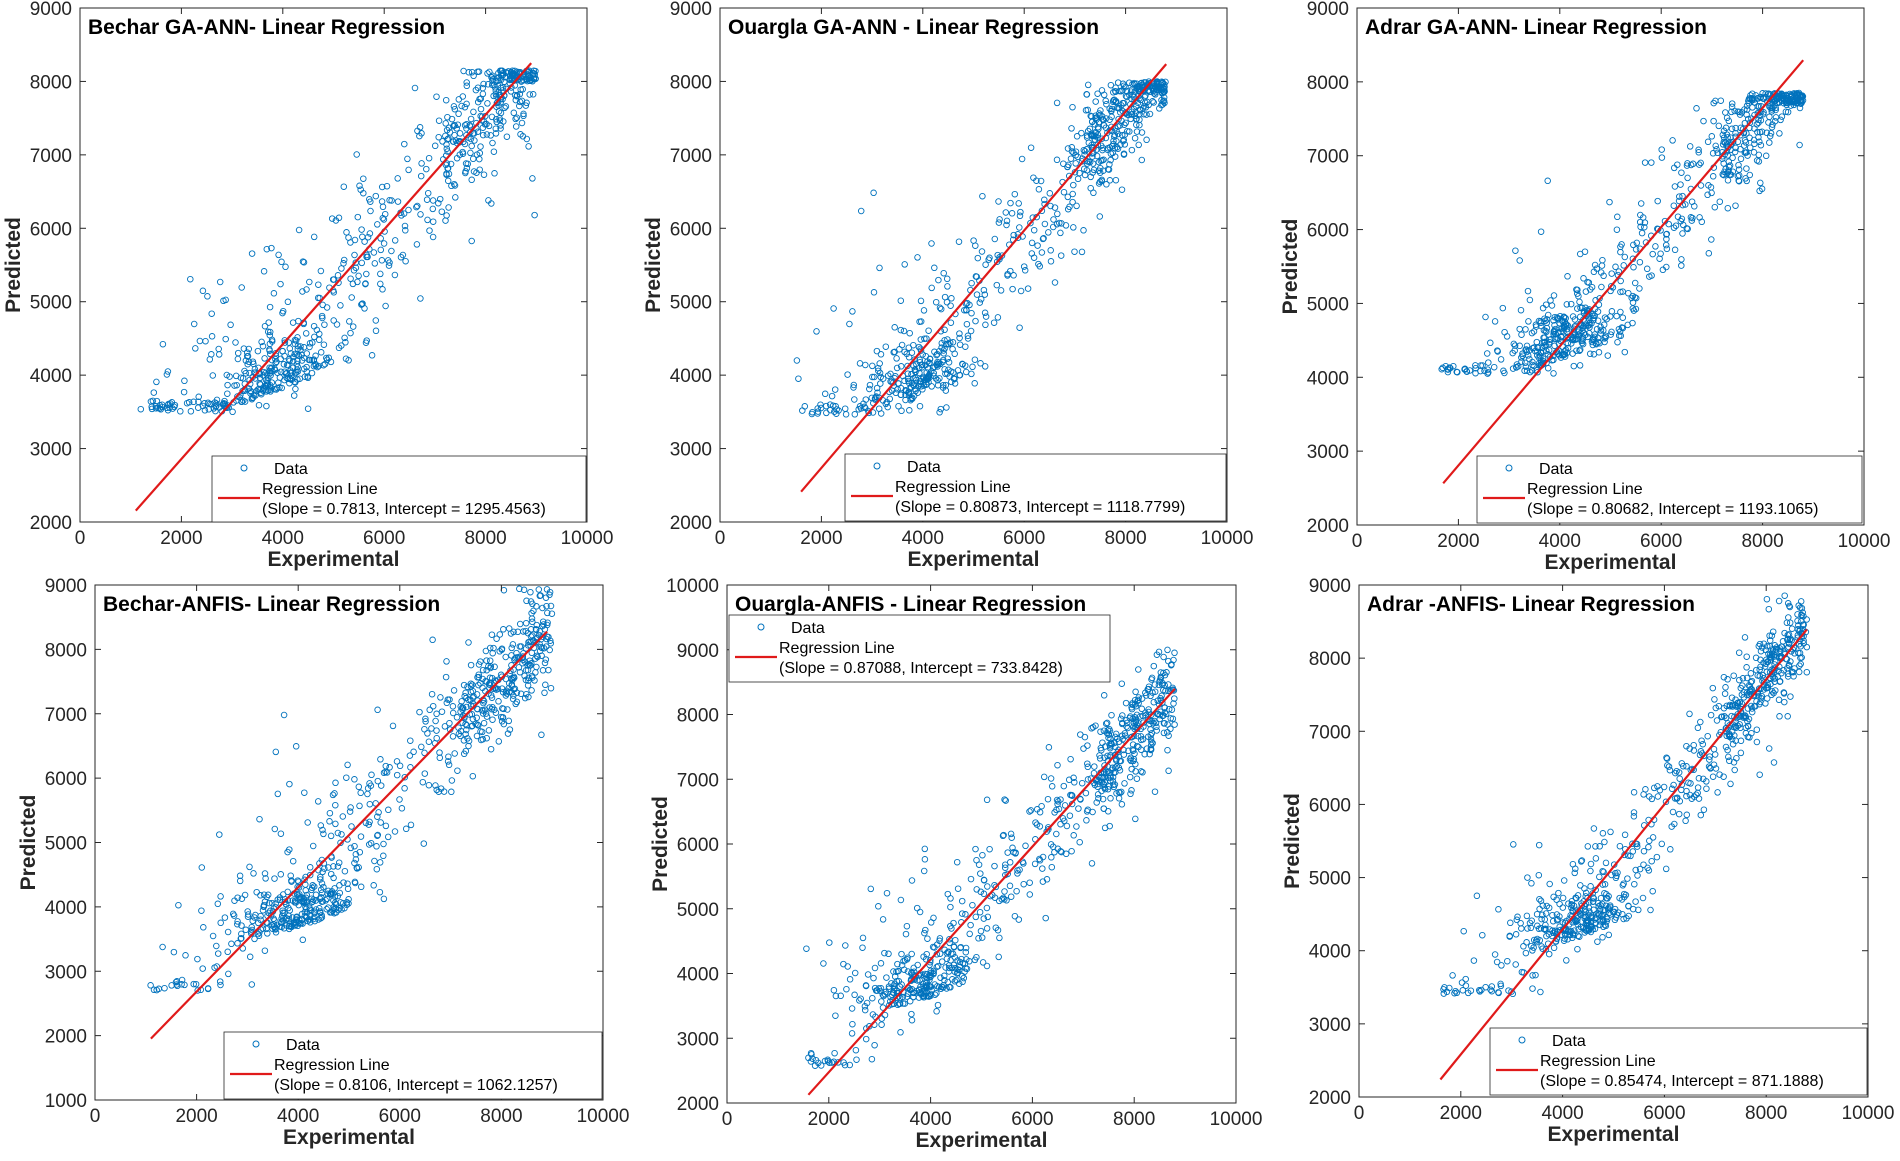 This screenshot has height=1161, width=1900. What do you see at coordinates (923, 538) in the screenshot?
I see `x-tick-label: 4000` at bounding box center [923, 538].